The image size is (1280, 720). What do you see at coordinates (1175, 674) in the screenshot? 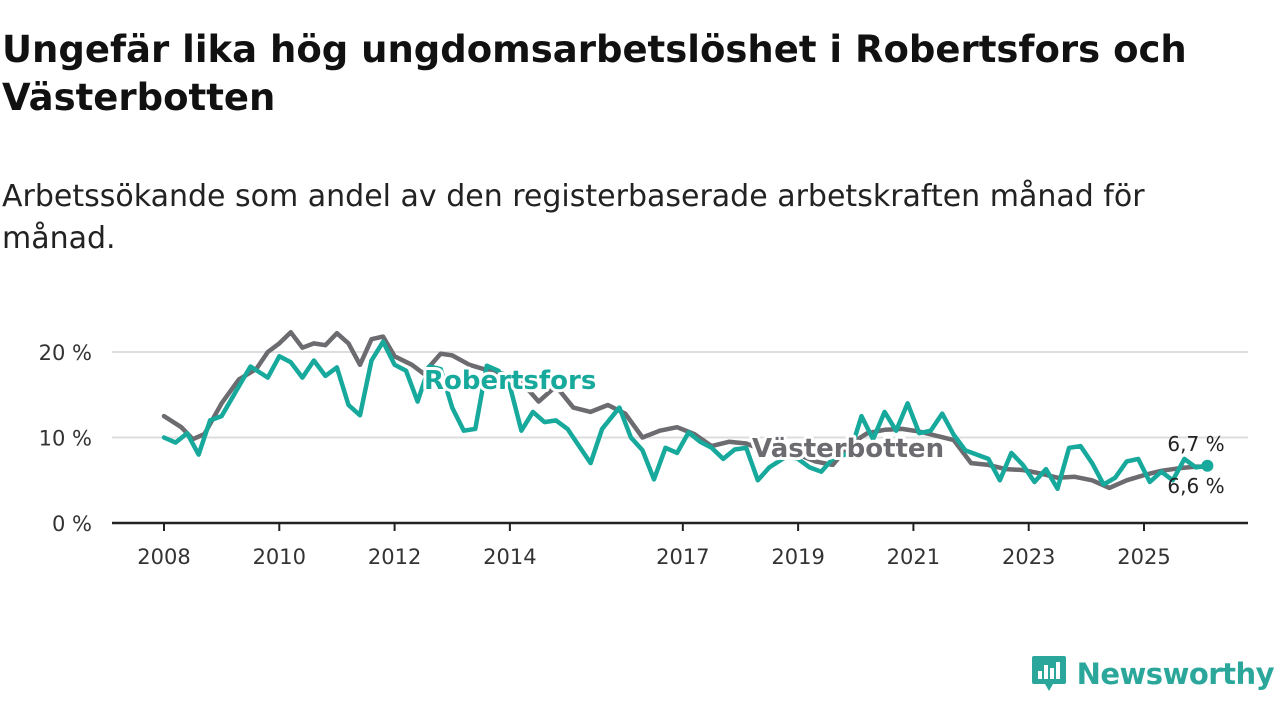
I see `brand-name: Newsworthy` at bounding box center [1175, 674].